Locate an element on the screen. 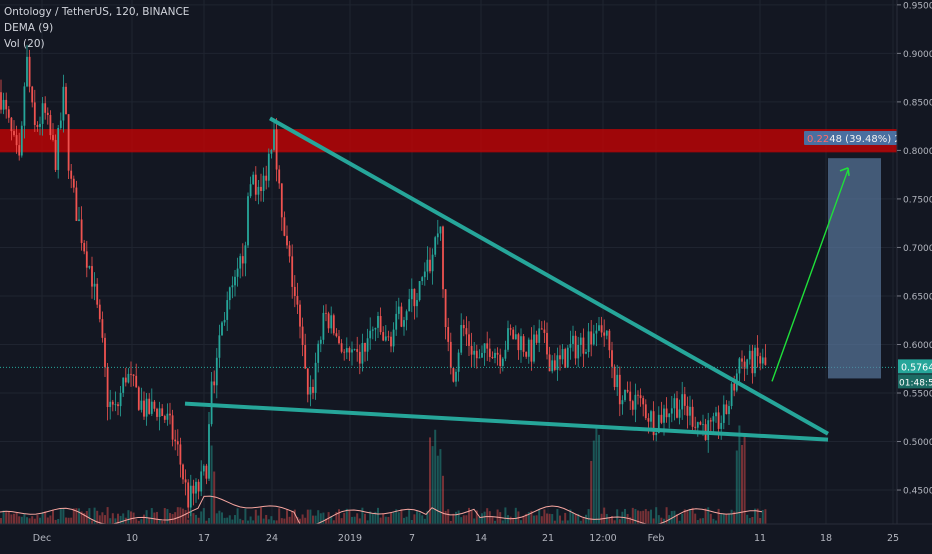 The image size is (932, 554). resistance-zone is located at coordinates (448, 141).